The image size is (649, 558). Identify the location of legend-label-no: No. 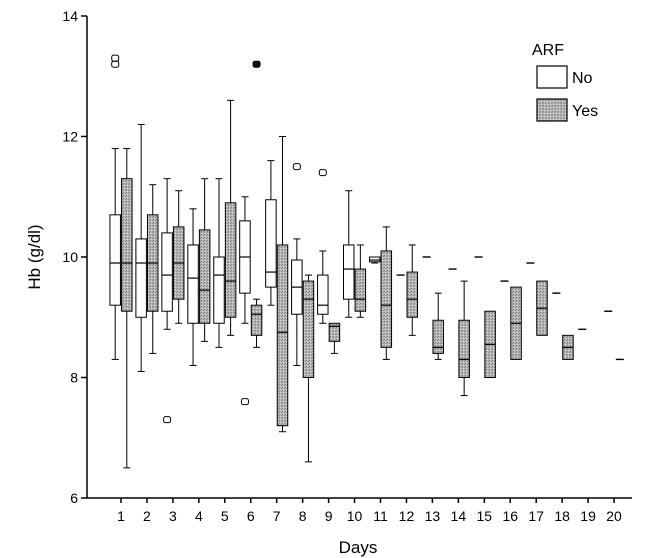
(582, 78).